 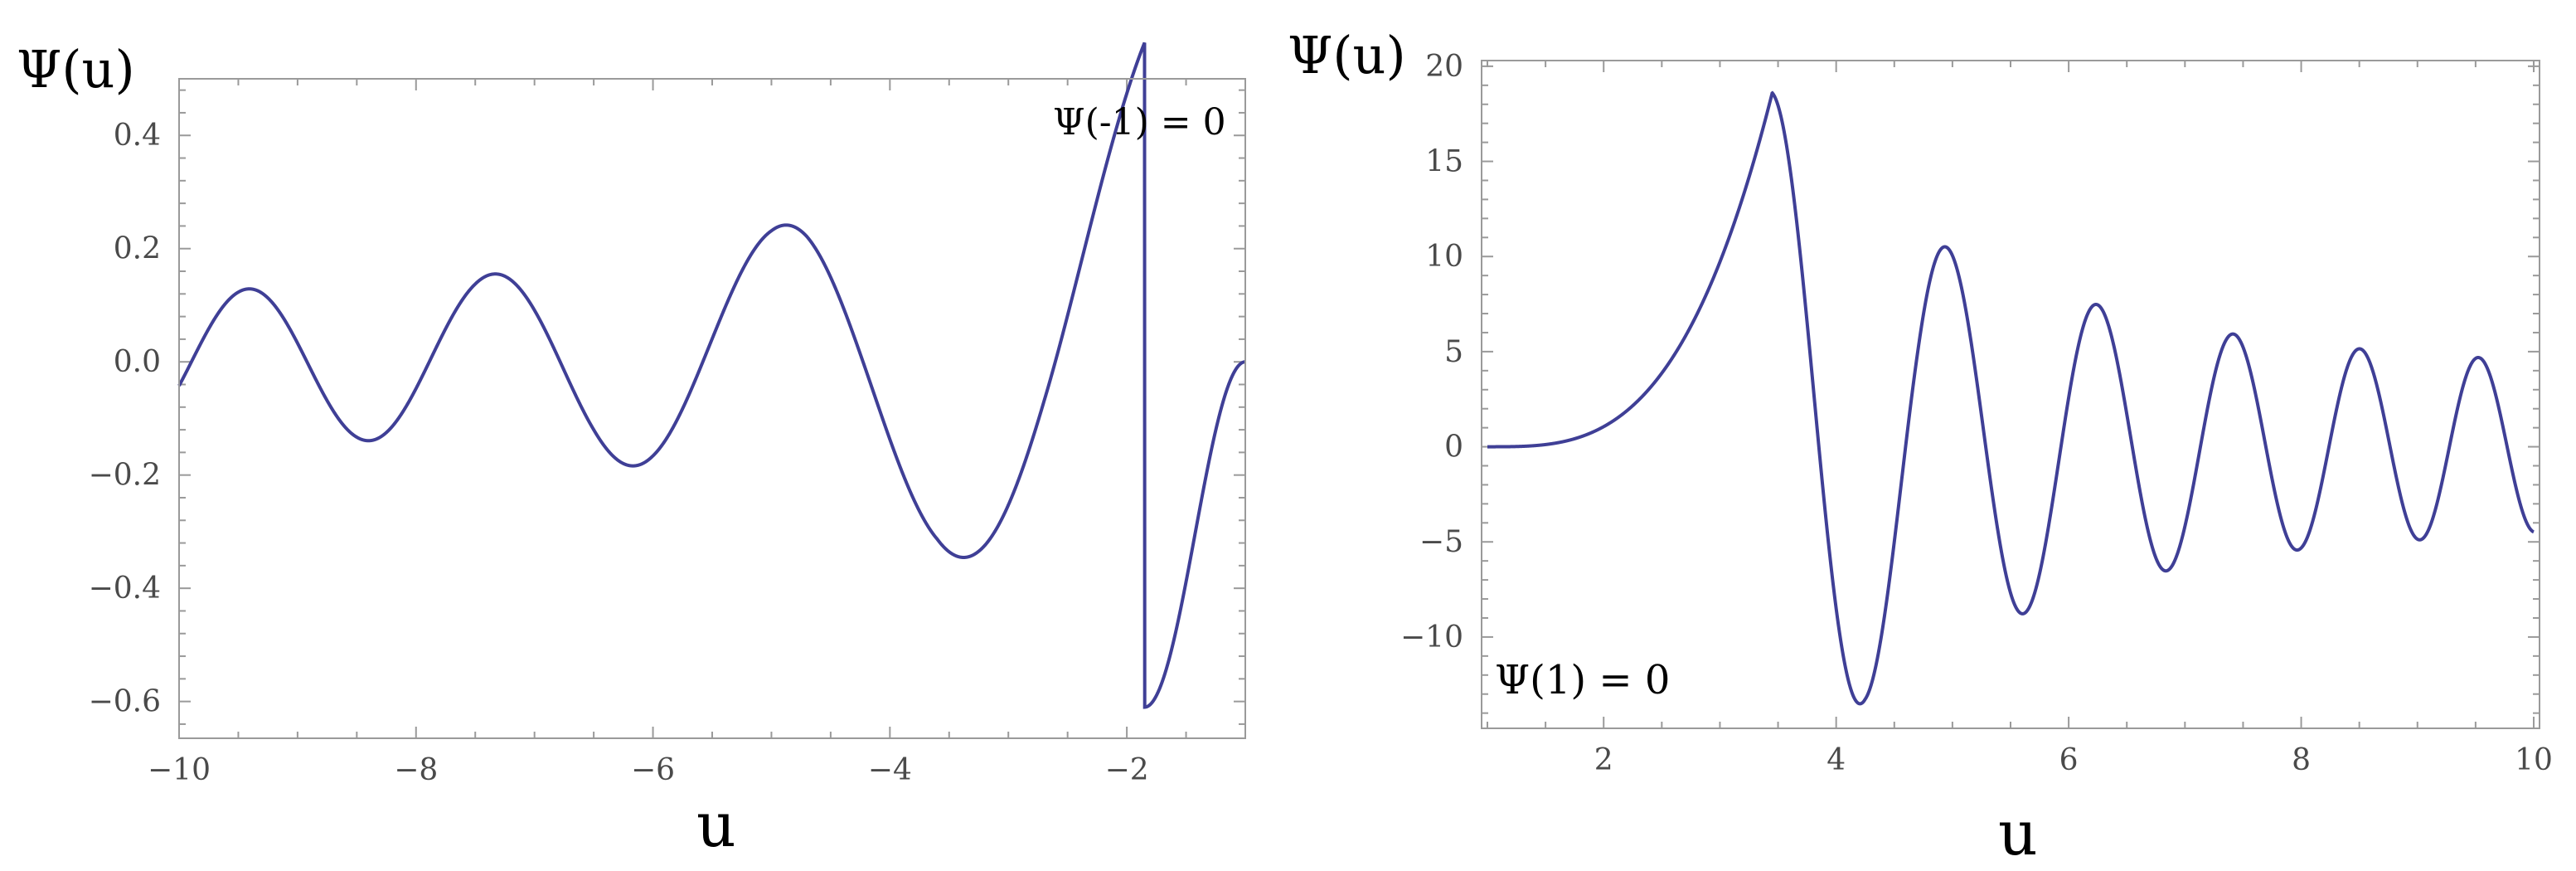 I want to click on y-tick-label: 0, so click(x=1453, y=448).